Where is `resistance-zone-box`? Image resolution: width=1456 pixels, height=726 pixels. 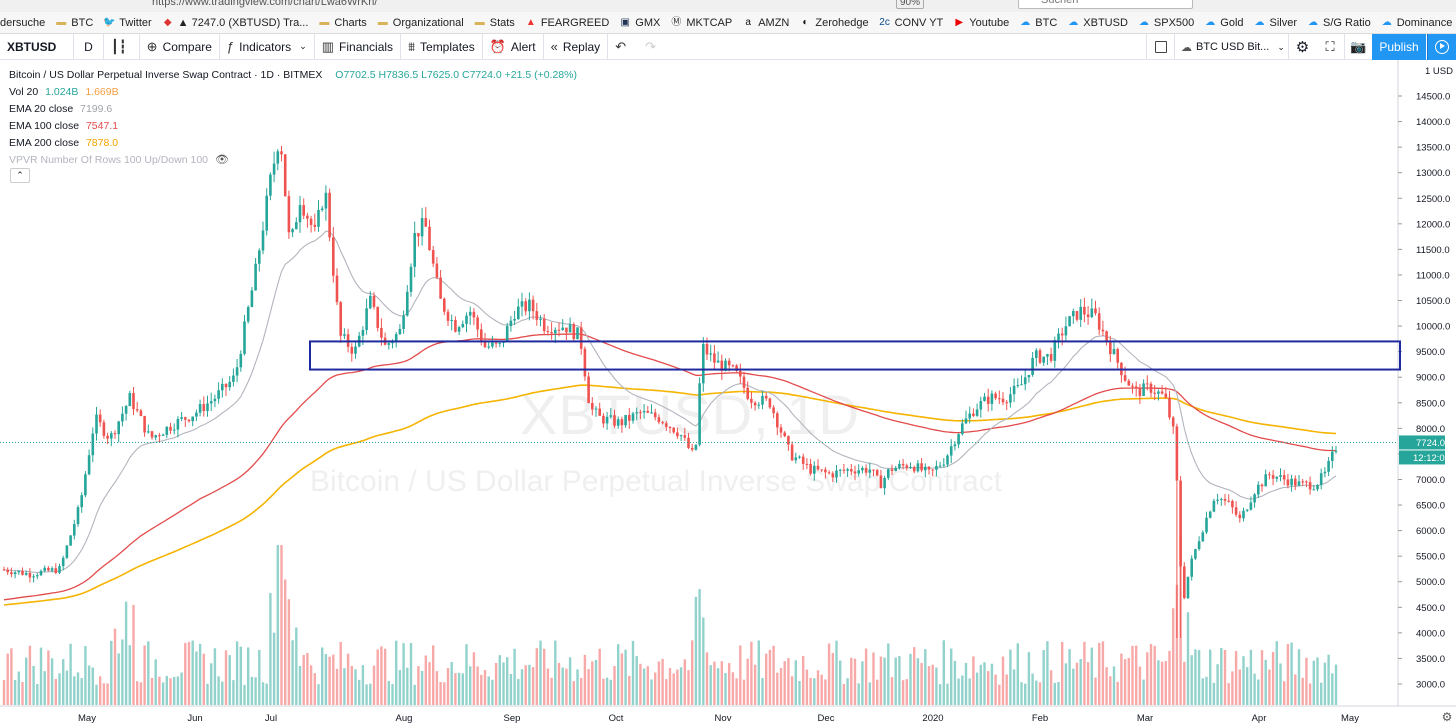 resistance-zone-box is located at coordinates (855, 355).